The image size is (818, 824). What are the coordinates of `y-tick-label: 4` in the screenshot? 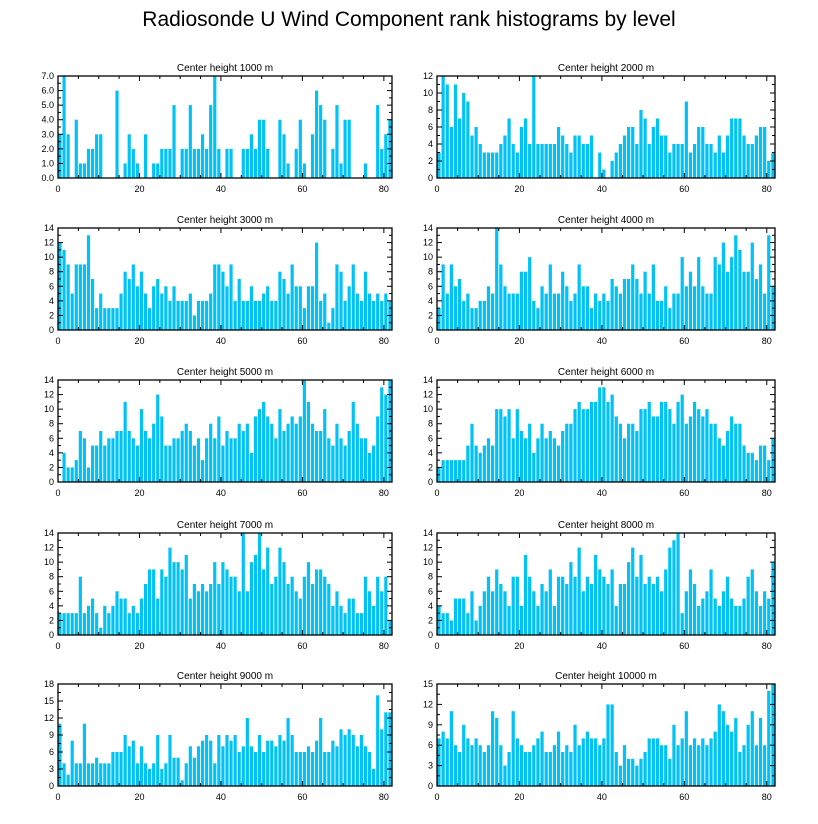 It's located at (430, 301).